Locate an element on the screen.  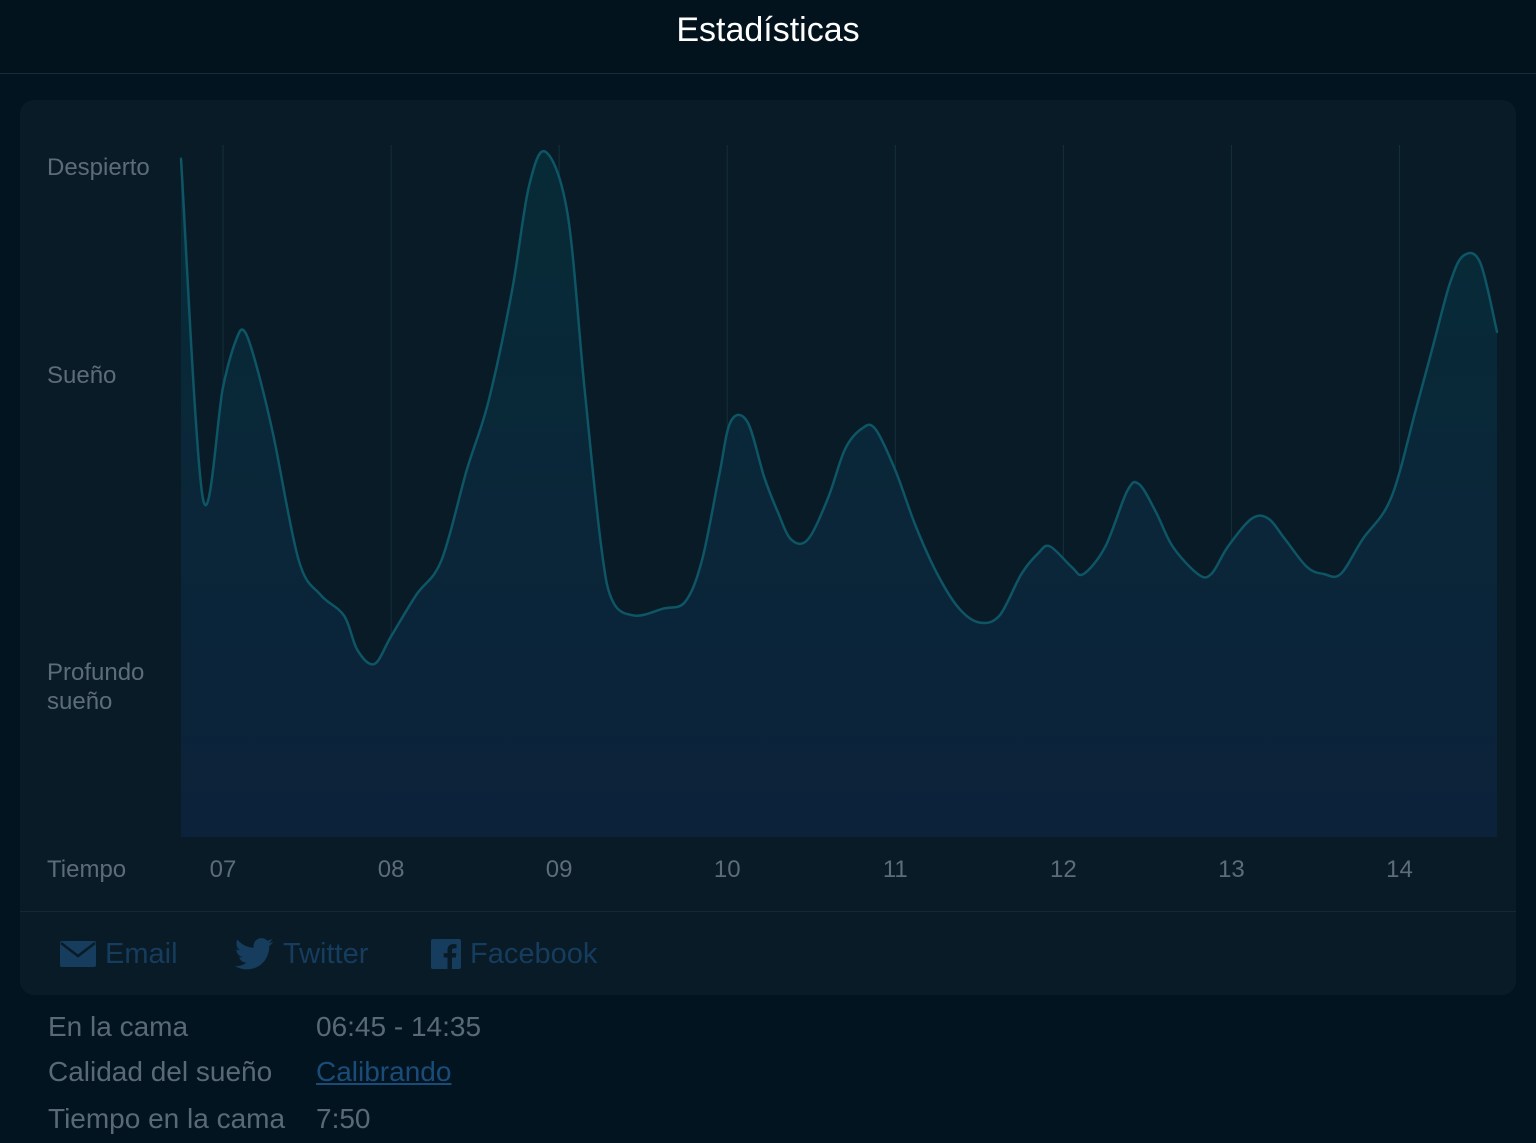
twitter-share-button: Twitter is located at coordinates (301, 954).